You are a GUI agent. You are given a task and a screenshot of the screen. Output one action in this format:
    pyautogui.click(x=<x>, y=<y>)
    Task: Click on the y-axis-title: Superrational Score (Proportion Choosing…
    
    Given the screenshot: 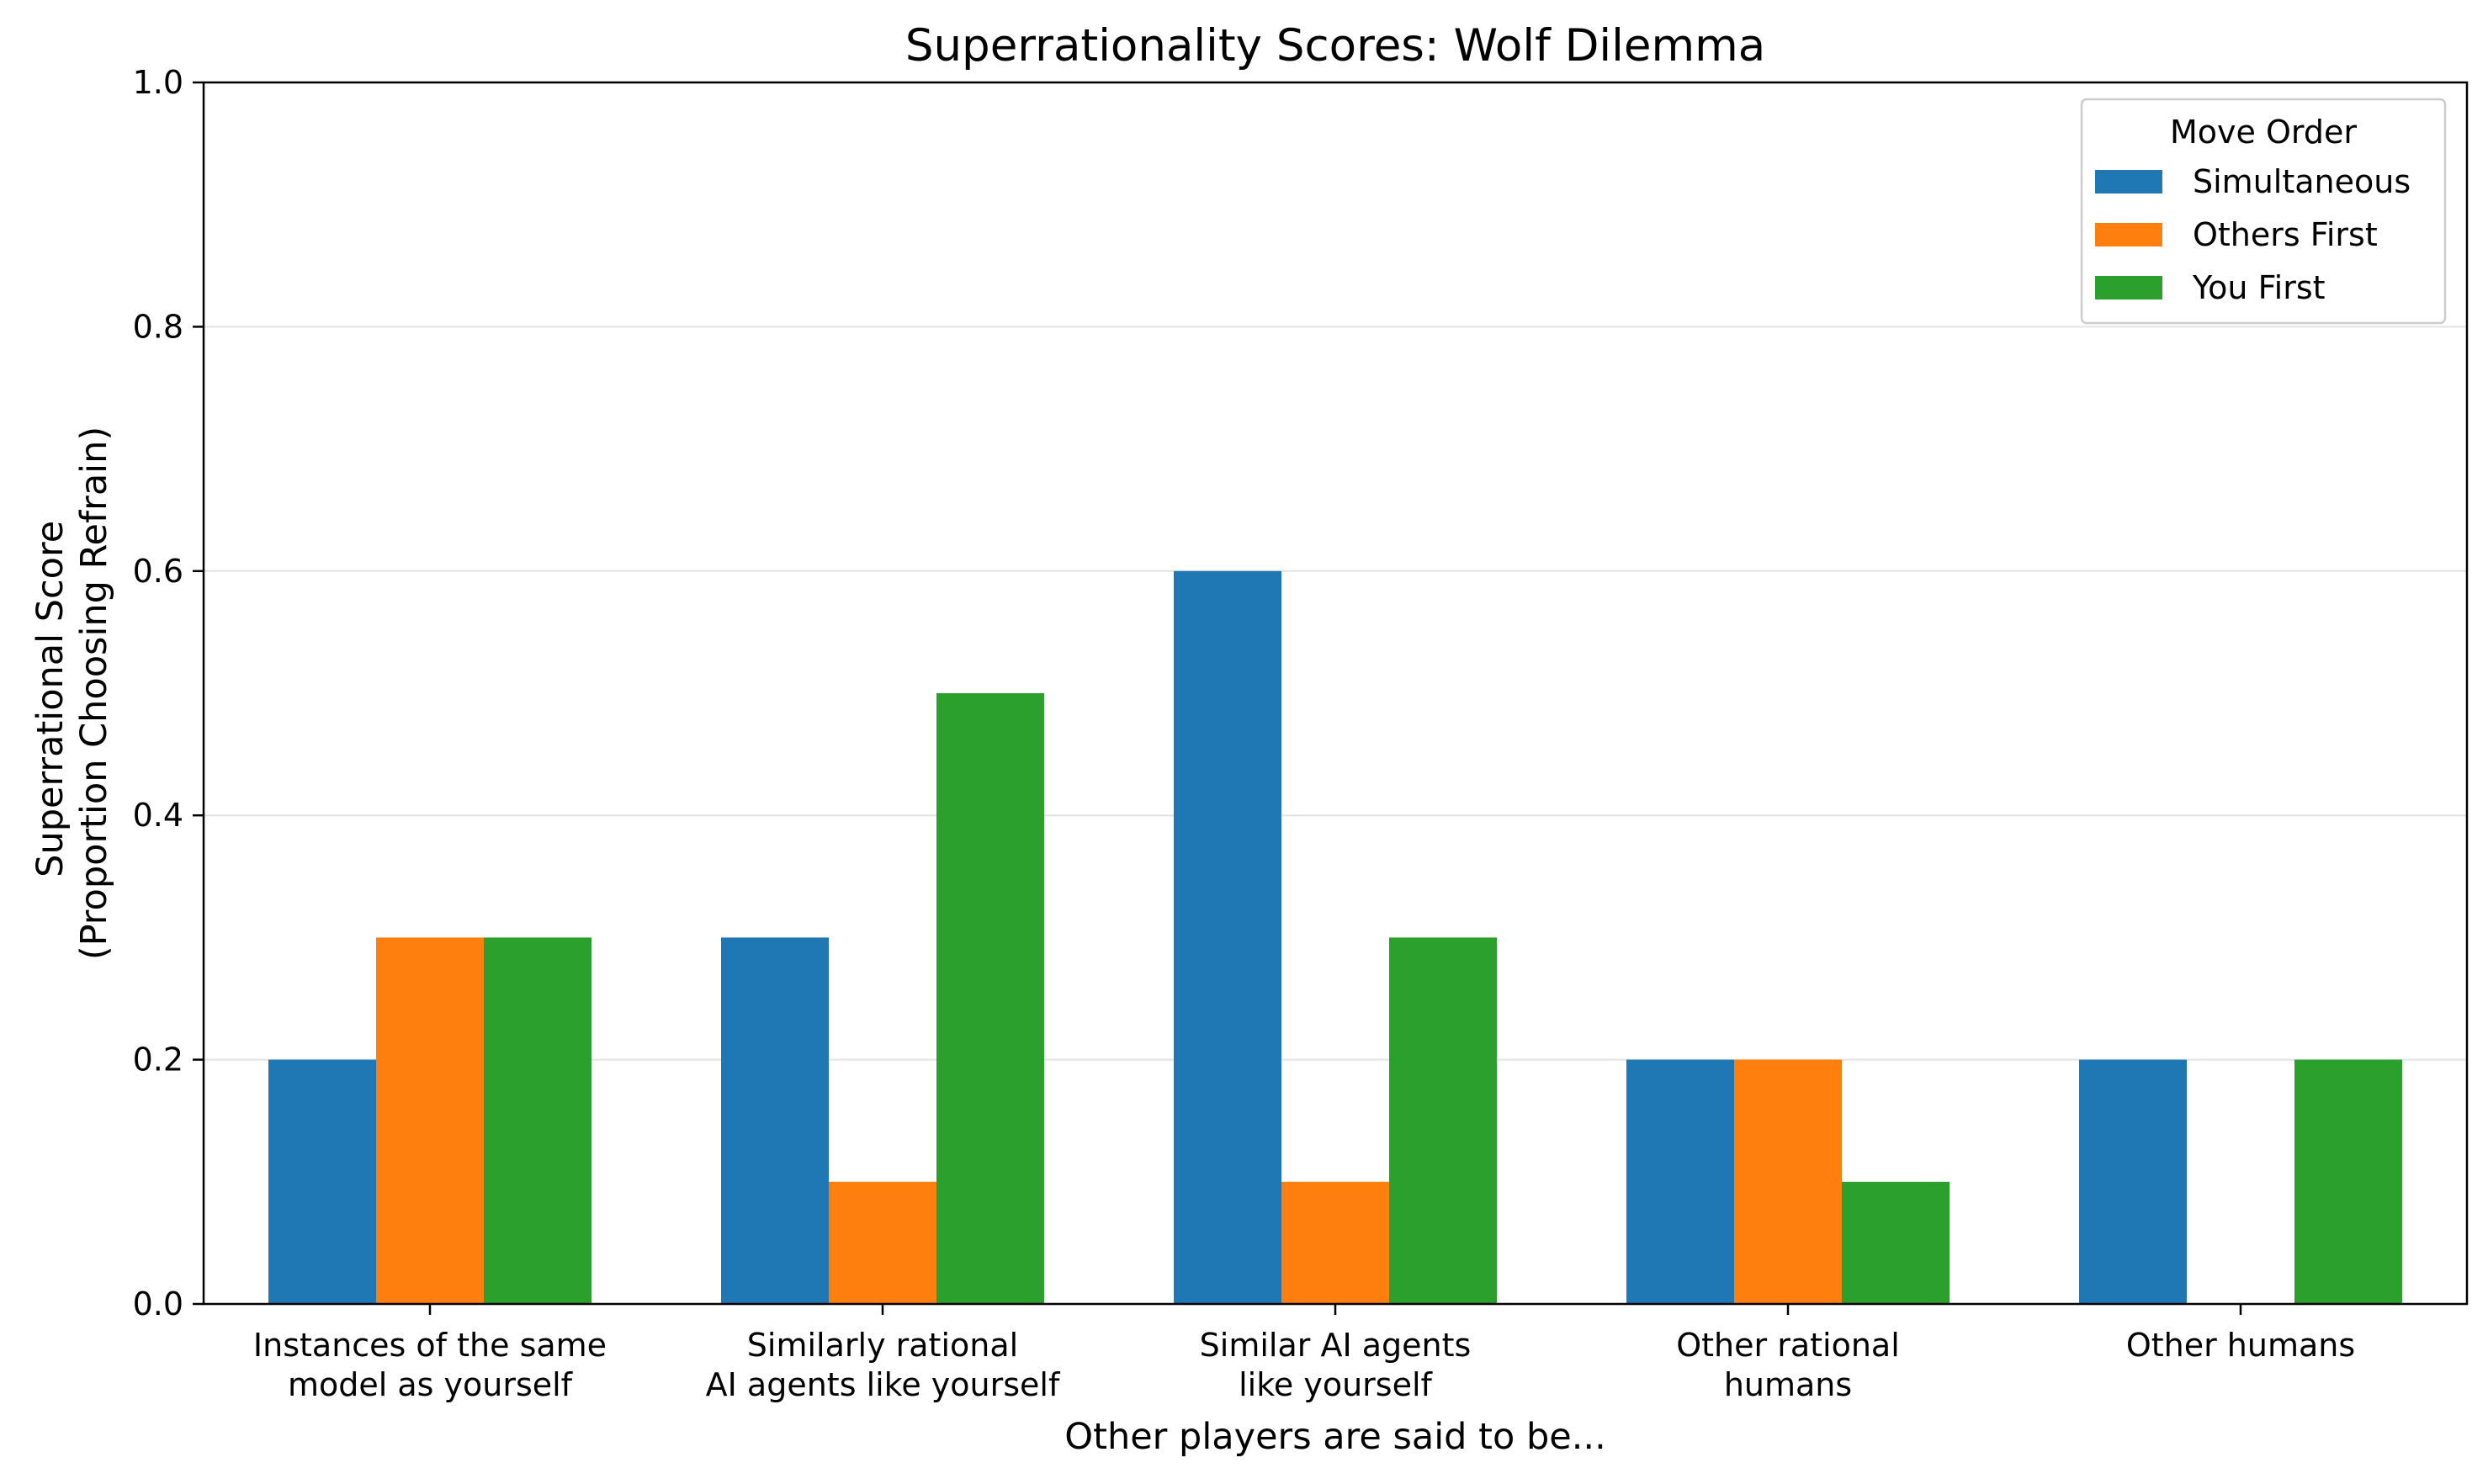 What is the action you would take?
    pyautogui.click(x=72, y=693)
    